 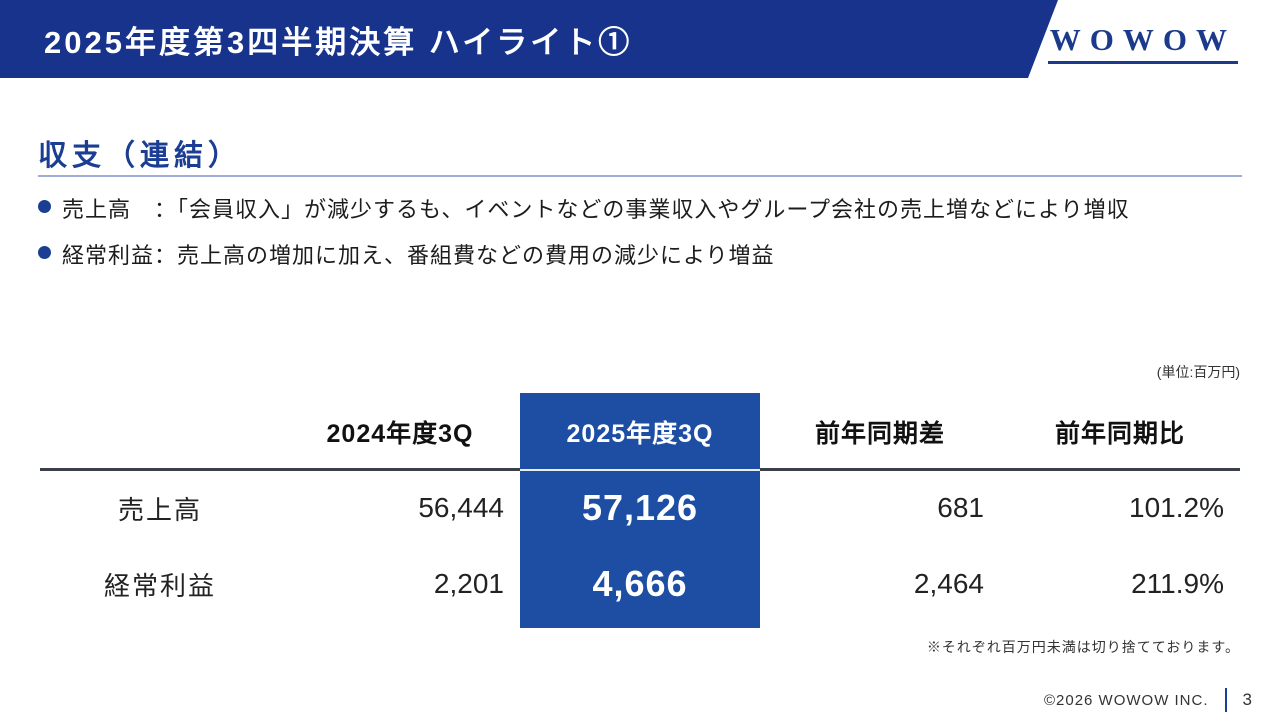 What do you see at coordinates (1198, 372) in the screenshot?
I see `unit-note: (単位:百万円)` at bounding box center [1198, 372].